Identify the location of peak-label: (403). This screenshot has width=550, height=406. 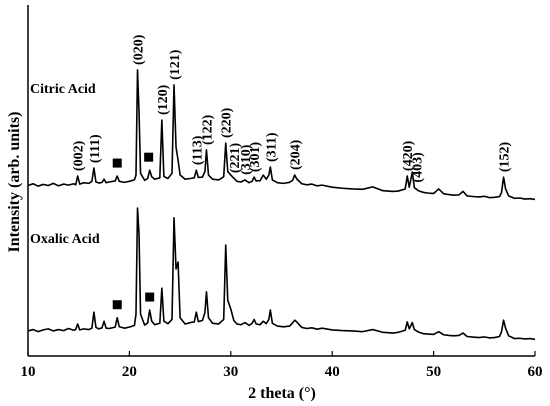
(417, 167).